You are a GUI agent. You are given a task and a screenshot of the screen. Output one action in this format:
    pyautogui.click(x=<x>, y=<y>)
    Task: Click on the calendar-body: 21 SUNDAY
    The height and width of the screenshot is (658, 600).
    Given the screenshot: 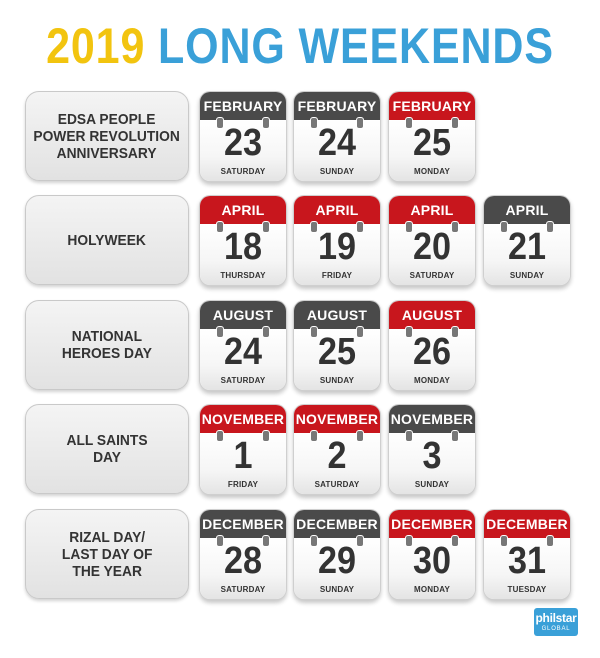 What is the action you would take?
    pyautogui.click(x=527, y=254)
    